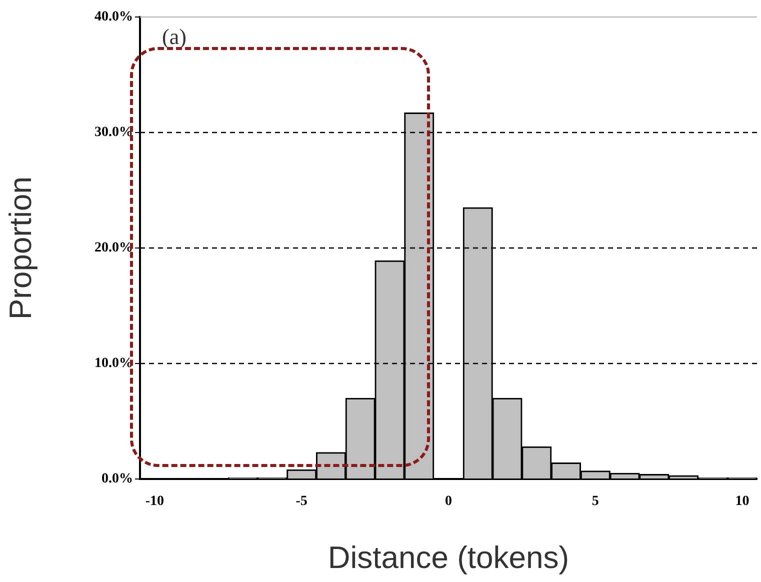  What do you see at coordinates (449, 557) in the screenshot?
I see `x-axis-title: Distance (tokens)` at bounding box center [449, 557].